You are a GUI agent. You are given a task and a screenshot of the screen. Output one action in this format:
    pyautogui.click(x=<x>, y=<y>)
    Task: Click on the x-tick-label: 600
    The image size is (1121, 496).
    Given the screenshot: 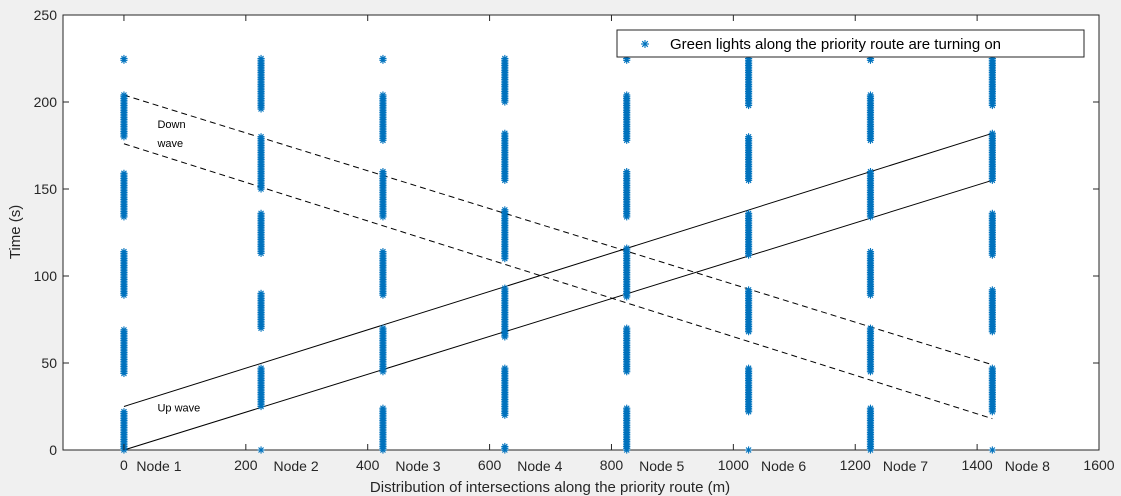 What is the action you would take?
    pyautogui.click(x=490, y=465)
    